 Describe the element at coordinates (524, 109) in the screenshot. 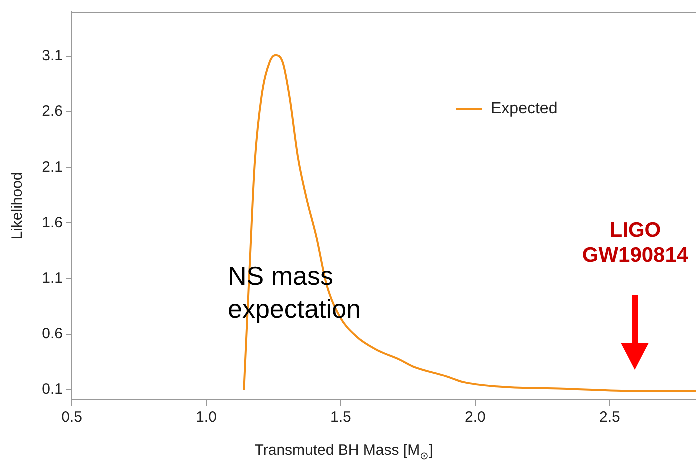

I see `legend-label: Expected` at that location.